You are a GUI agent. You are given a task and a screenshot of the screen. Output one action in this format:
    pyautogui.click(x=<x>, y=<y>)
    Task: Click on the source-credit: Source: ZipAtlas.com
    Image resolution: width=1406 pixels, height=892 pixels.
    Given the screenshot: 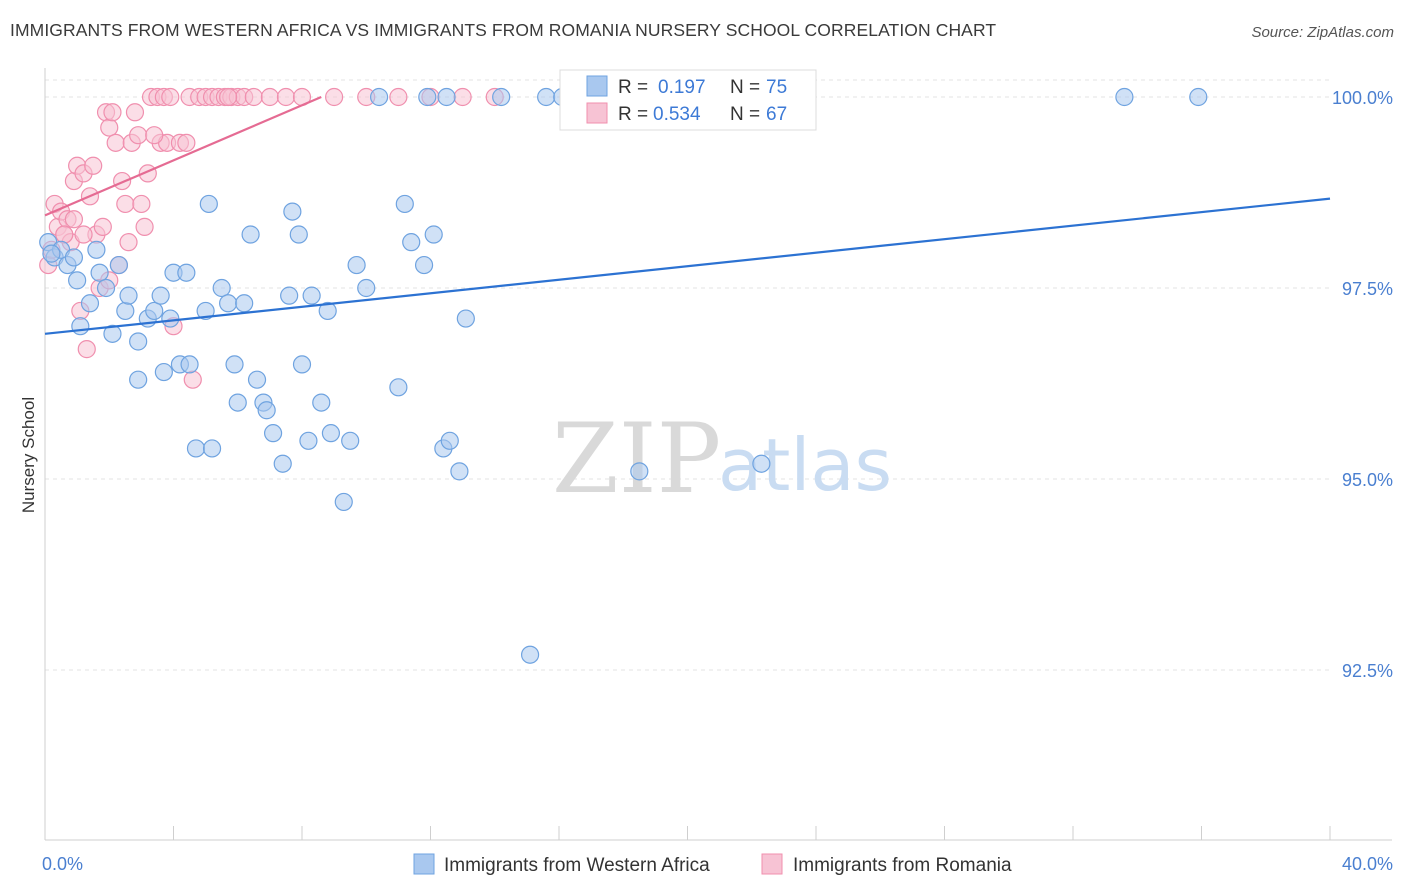 What is the action you would take?
    pyautogui.click(x=1322, y=32)
    